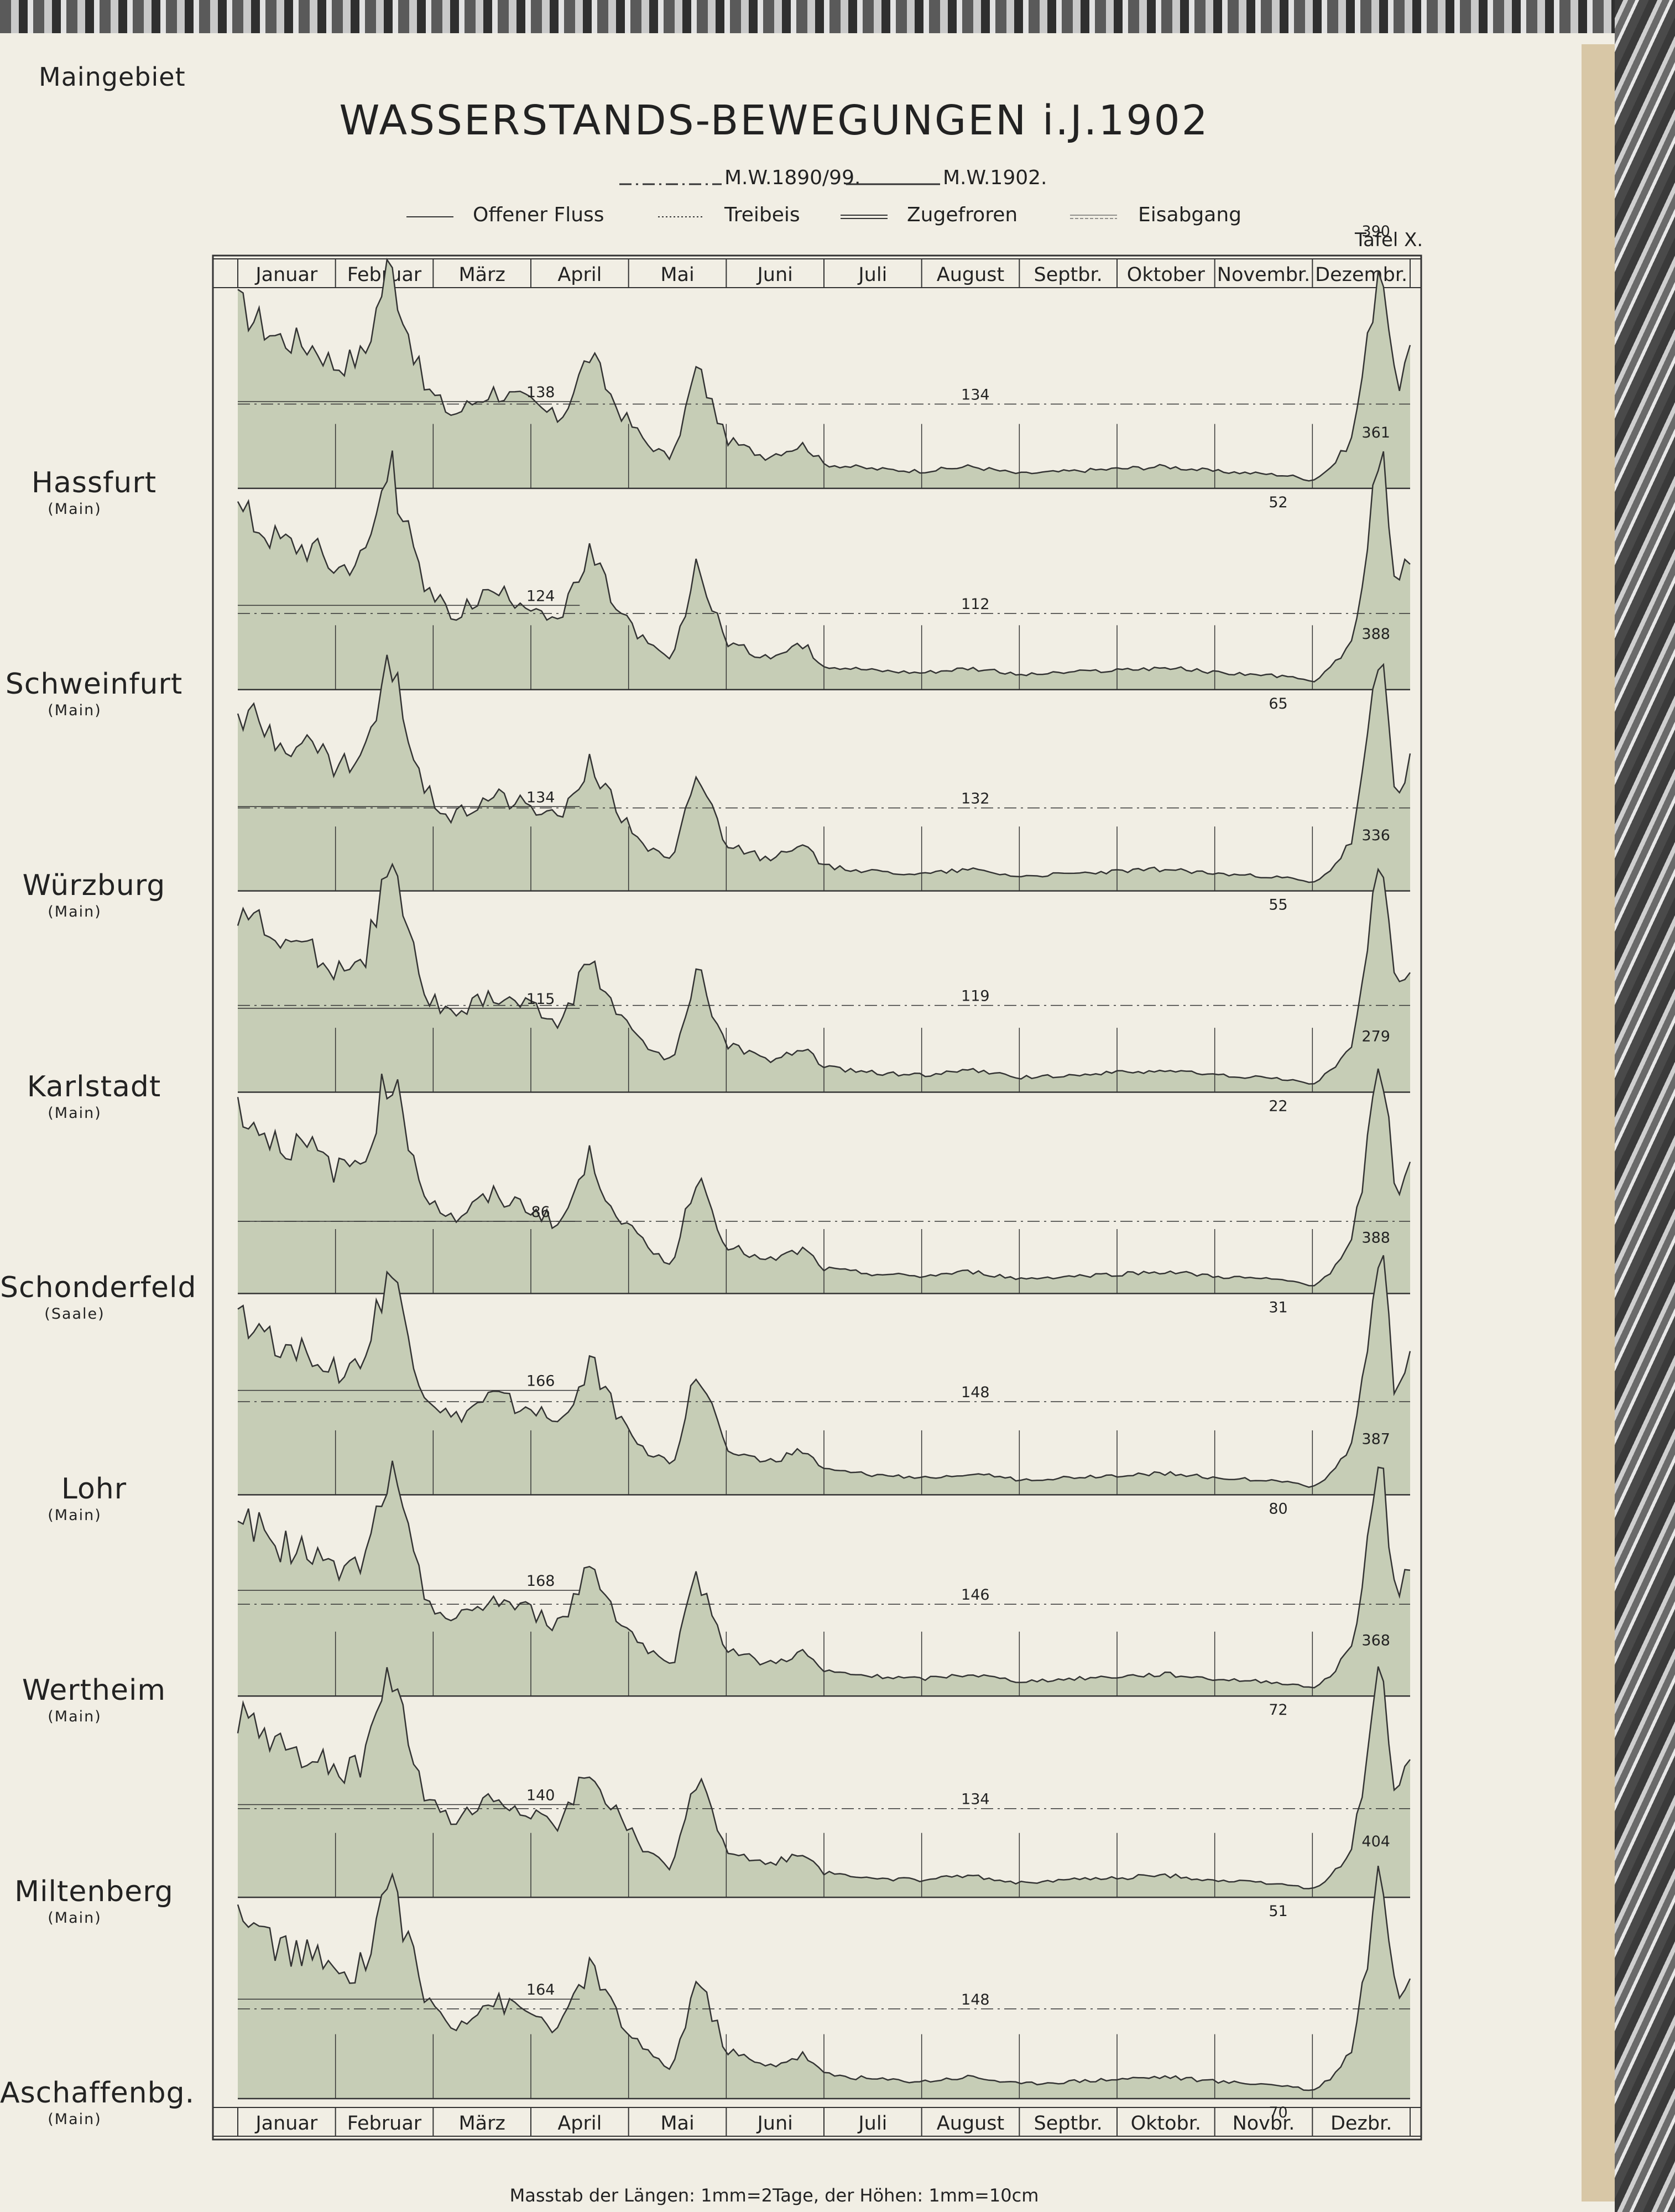  What do you see at coordinates (774, 120) in the screenshot?
I see `chart-title: WASSERSTANDS-BEWEGUNGEN i.J.1902` at bounding box center [774, 120].